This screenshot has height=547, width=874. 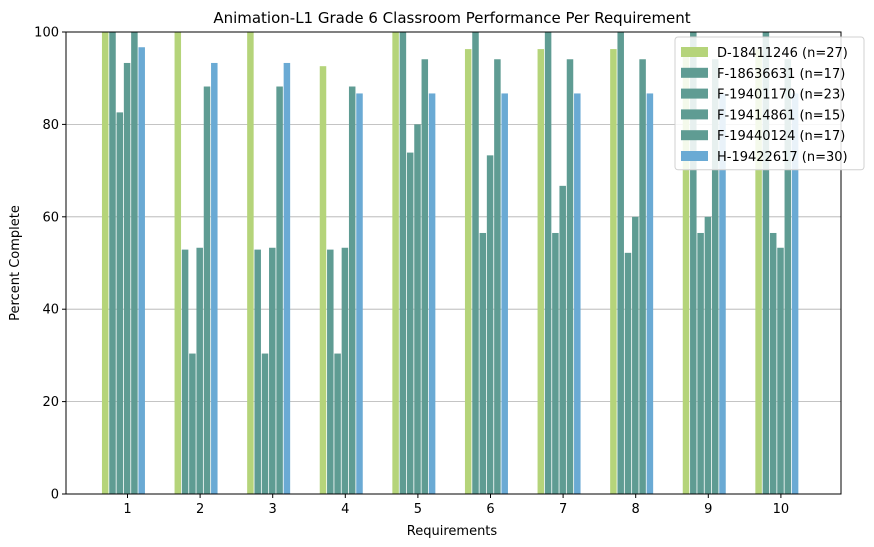 What do you see at coordinates (345, 509) in the screenshot?
I see `x-tick-label: 4` at bounding box center [345, 509].